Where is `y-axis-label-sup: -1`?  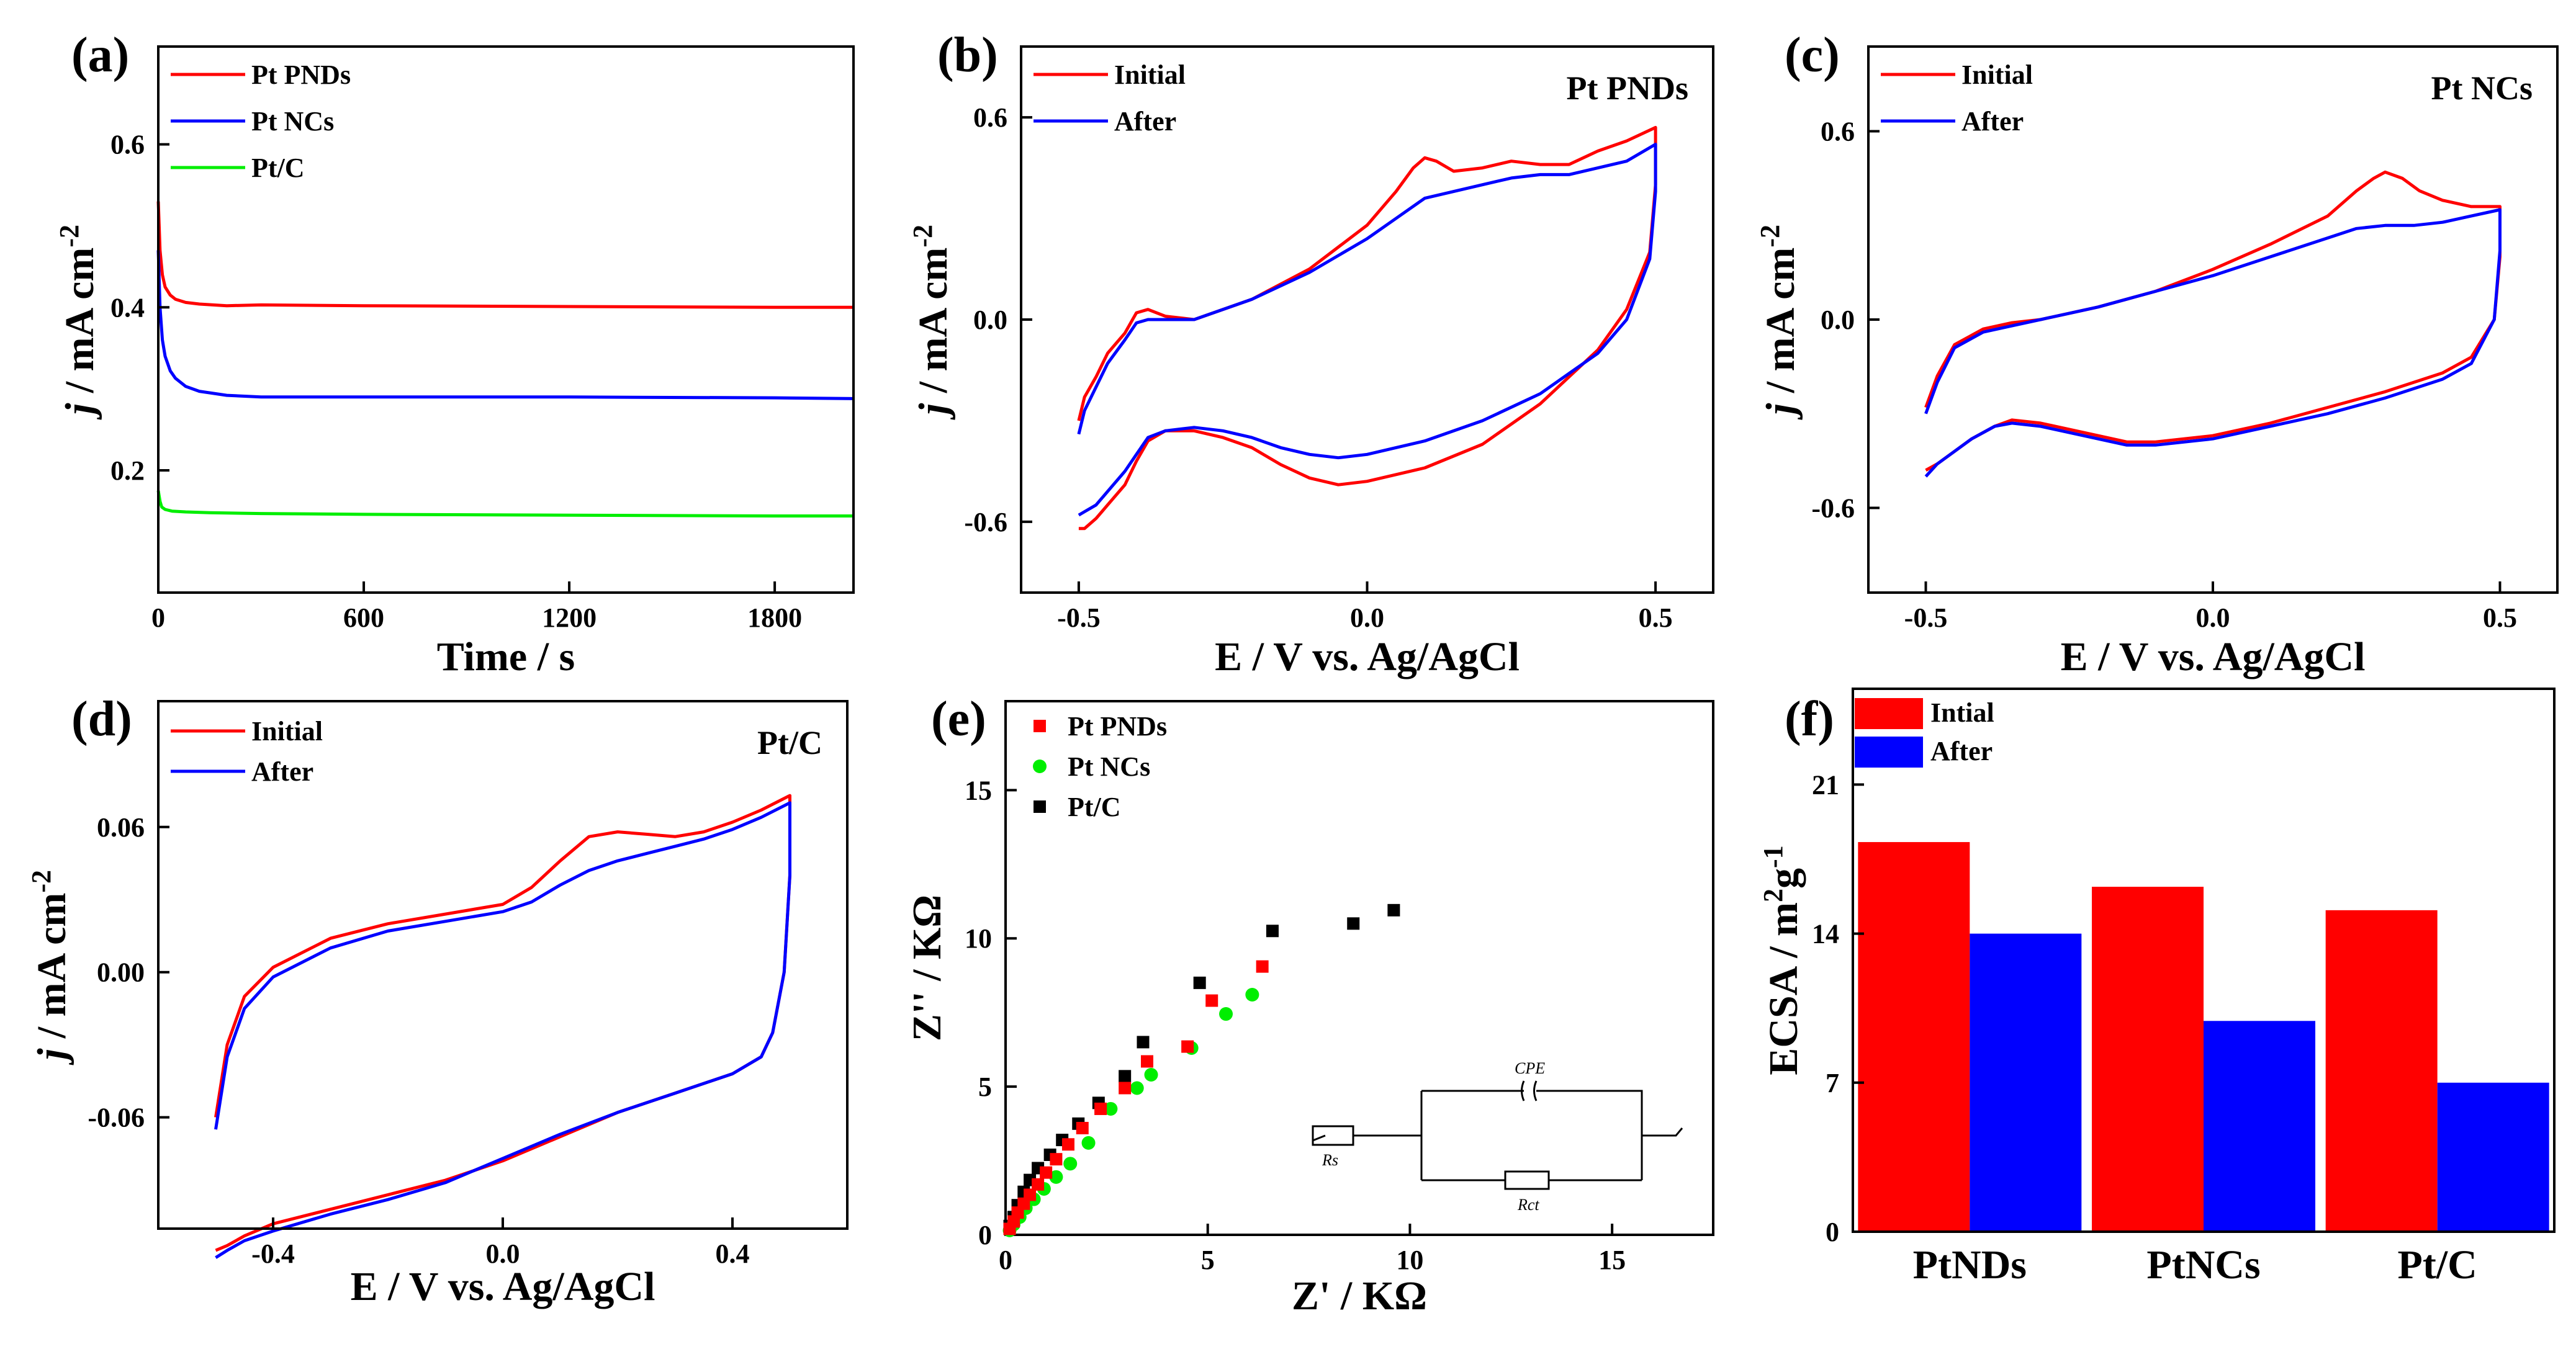 y-axis-label-sup: -1 is located at coordinates (1773, 856).